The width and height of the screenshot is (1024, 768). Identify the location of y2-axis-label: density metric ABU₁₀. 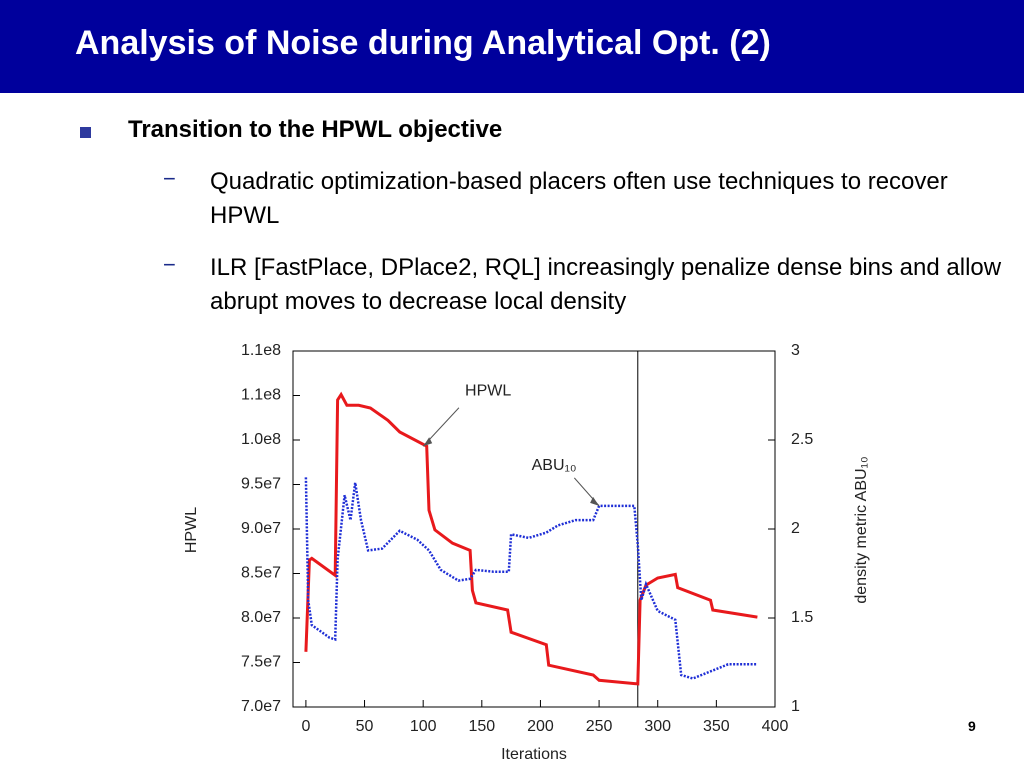
(861, 529).